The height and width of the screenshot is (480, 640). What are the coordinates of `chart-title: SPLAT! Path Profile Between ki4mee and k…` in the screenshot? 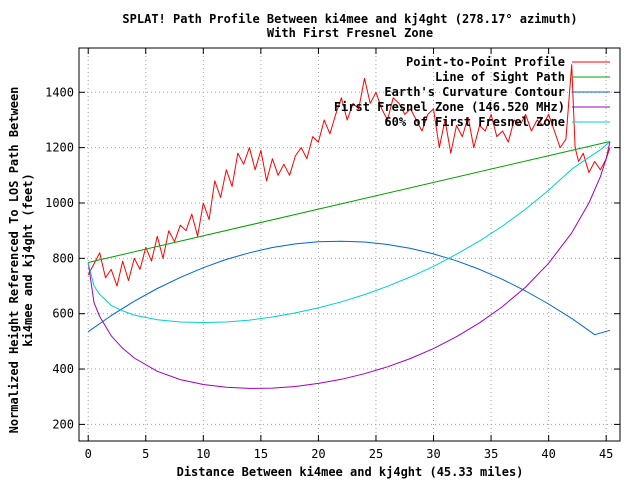 It's located at (349, 19).